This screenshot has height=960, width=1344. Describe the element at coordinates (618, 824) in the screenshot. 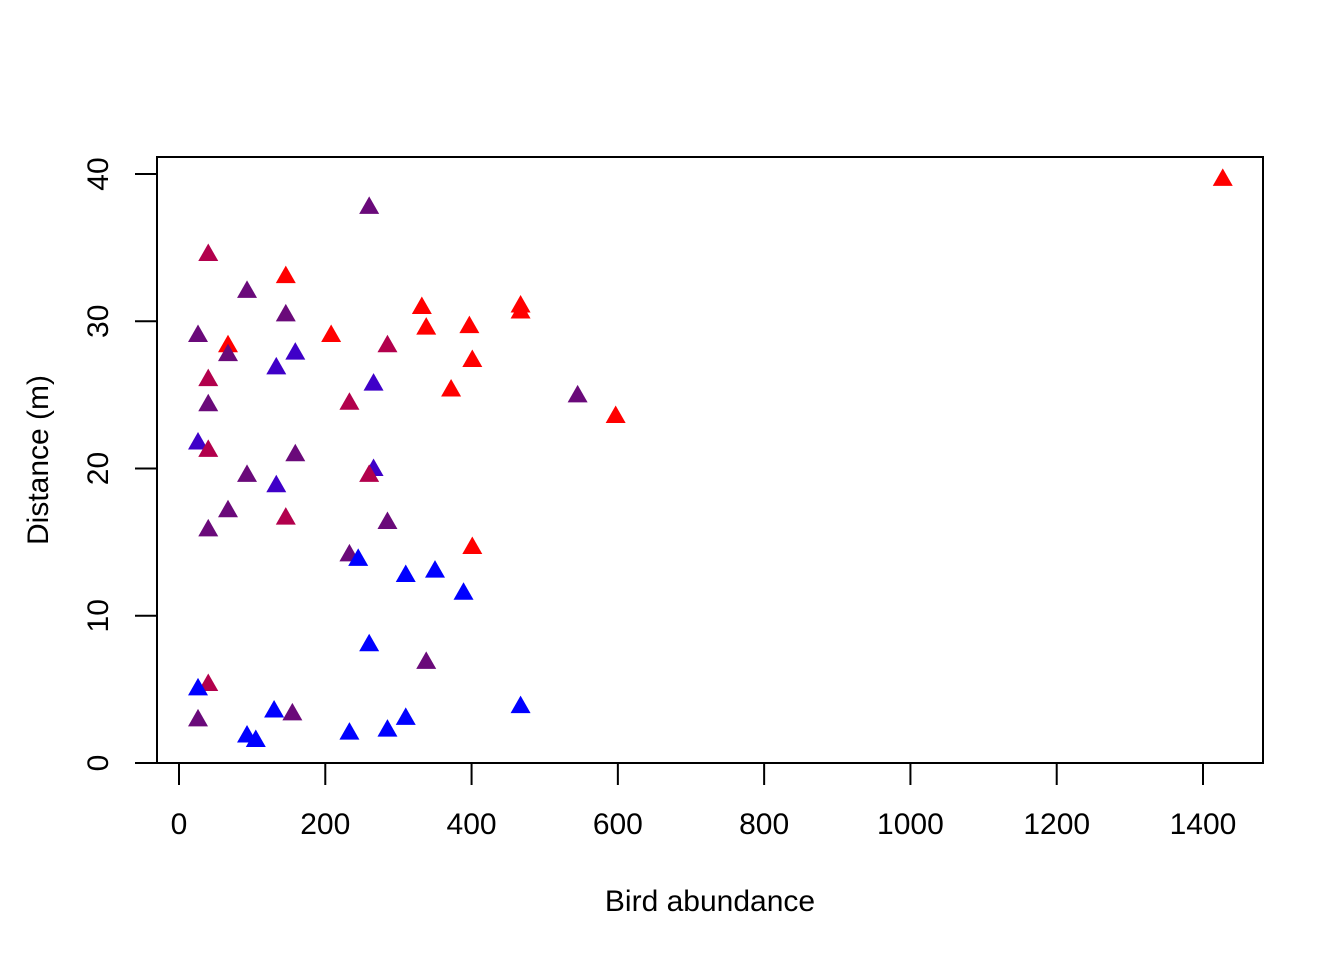

I see `x-tick-label: 600` at that location.